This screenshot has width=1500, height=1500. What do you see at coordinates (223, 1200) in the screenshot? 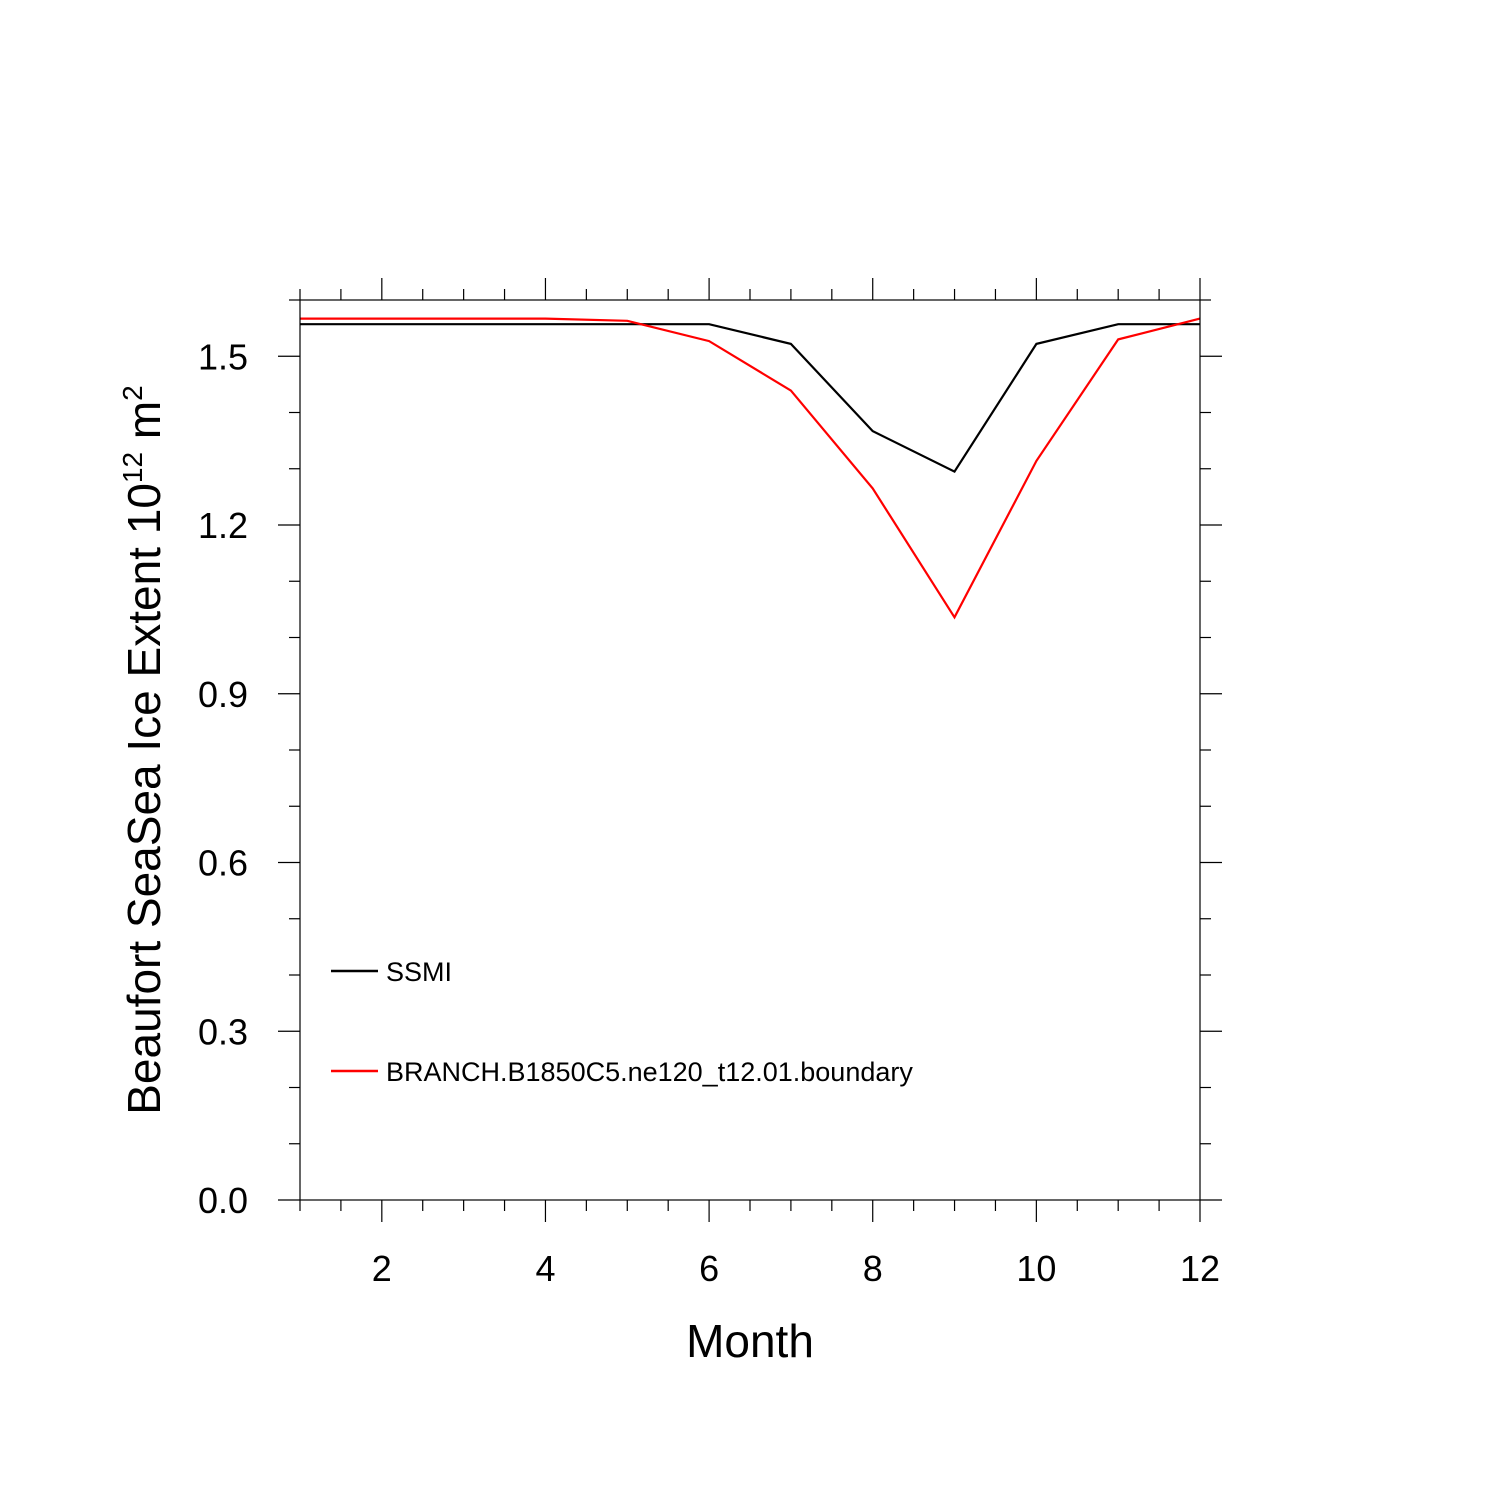
I see `y-tick-label: 0.0` at bounding box center [223, 1200].